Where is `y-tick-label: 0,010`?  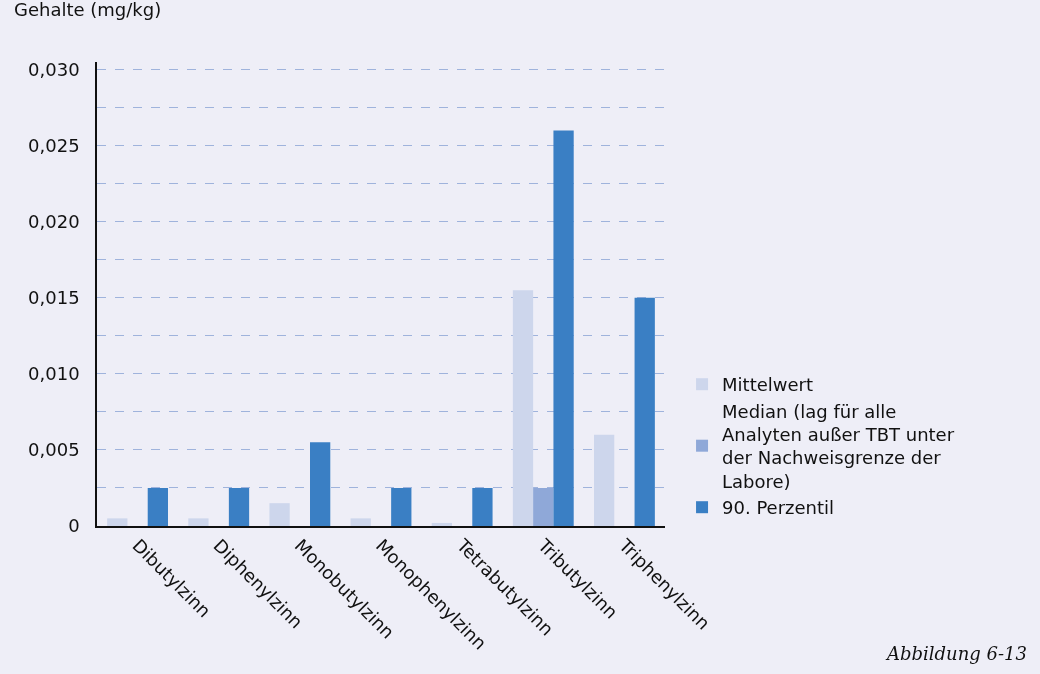 y-tick-label: 0,010 is located at coordinates (54, 374).